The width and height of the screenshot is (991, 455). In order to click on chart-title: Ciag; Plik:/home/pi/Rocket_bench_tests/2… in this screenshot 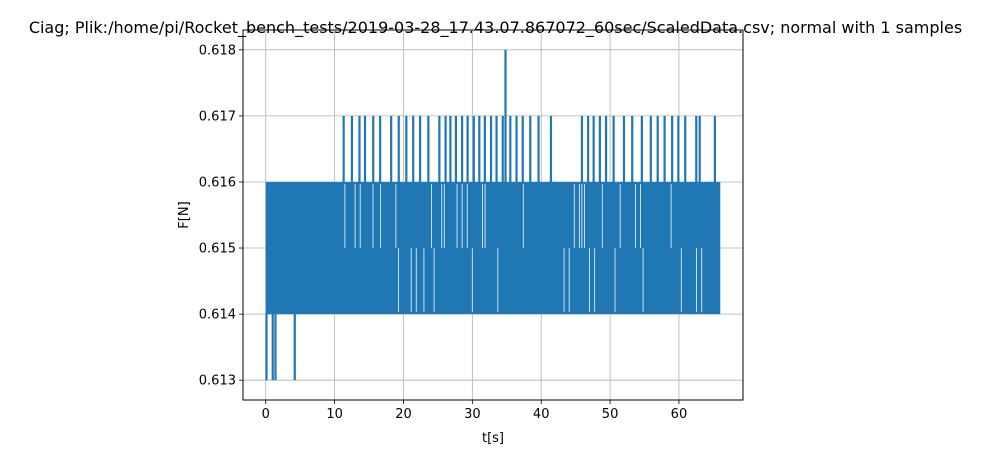, I will do `click(495, 27)`.